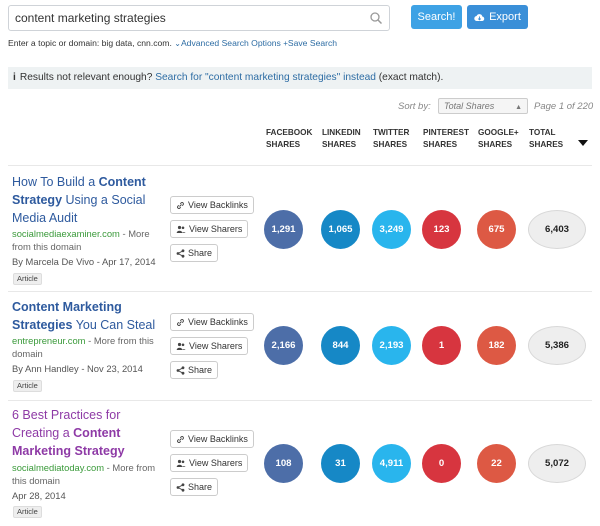 The height and width of the screenshot is (526, 600). Describe the element at coordinates (77, 368) in the screenshot. I see `result-author: By Ann Handley - Nov 23, 2014` at that location.